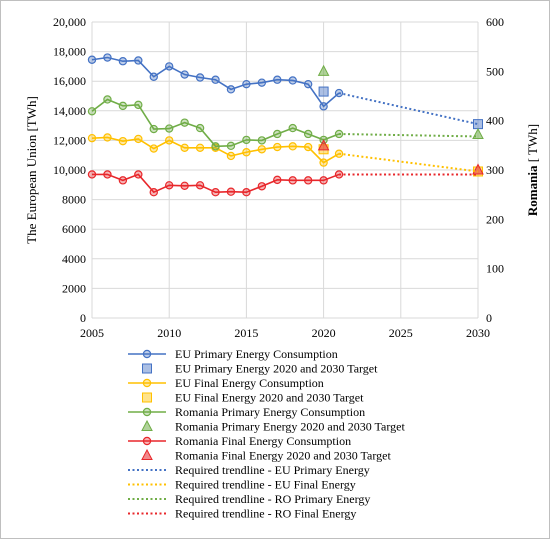  What do you see at coordinates (265, 485) in the screenshot?
I see `legend-label: Required trendline - EU Final Energy` at bounding box center [265, 485].